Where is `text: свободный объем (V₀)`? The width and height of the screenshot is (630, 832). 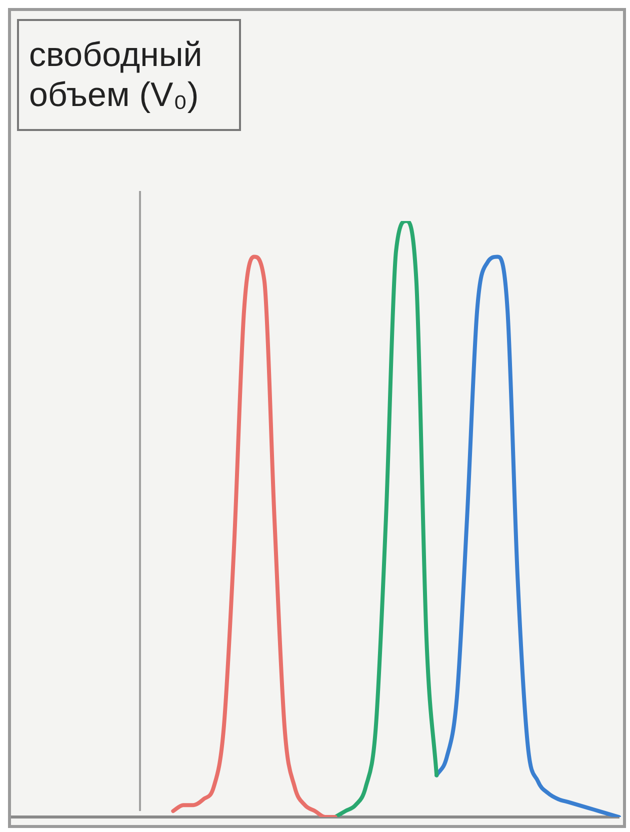
text: свободный объем (V₀) is located at coordinates (129, 75).